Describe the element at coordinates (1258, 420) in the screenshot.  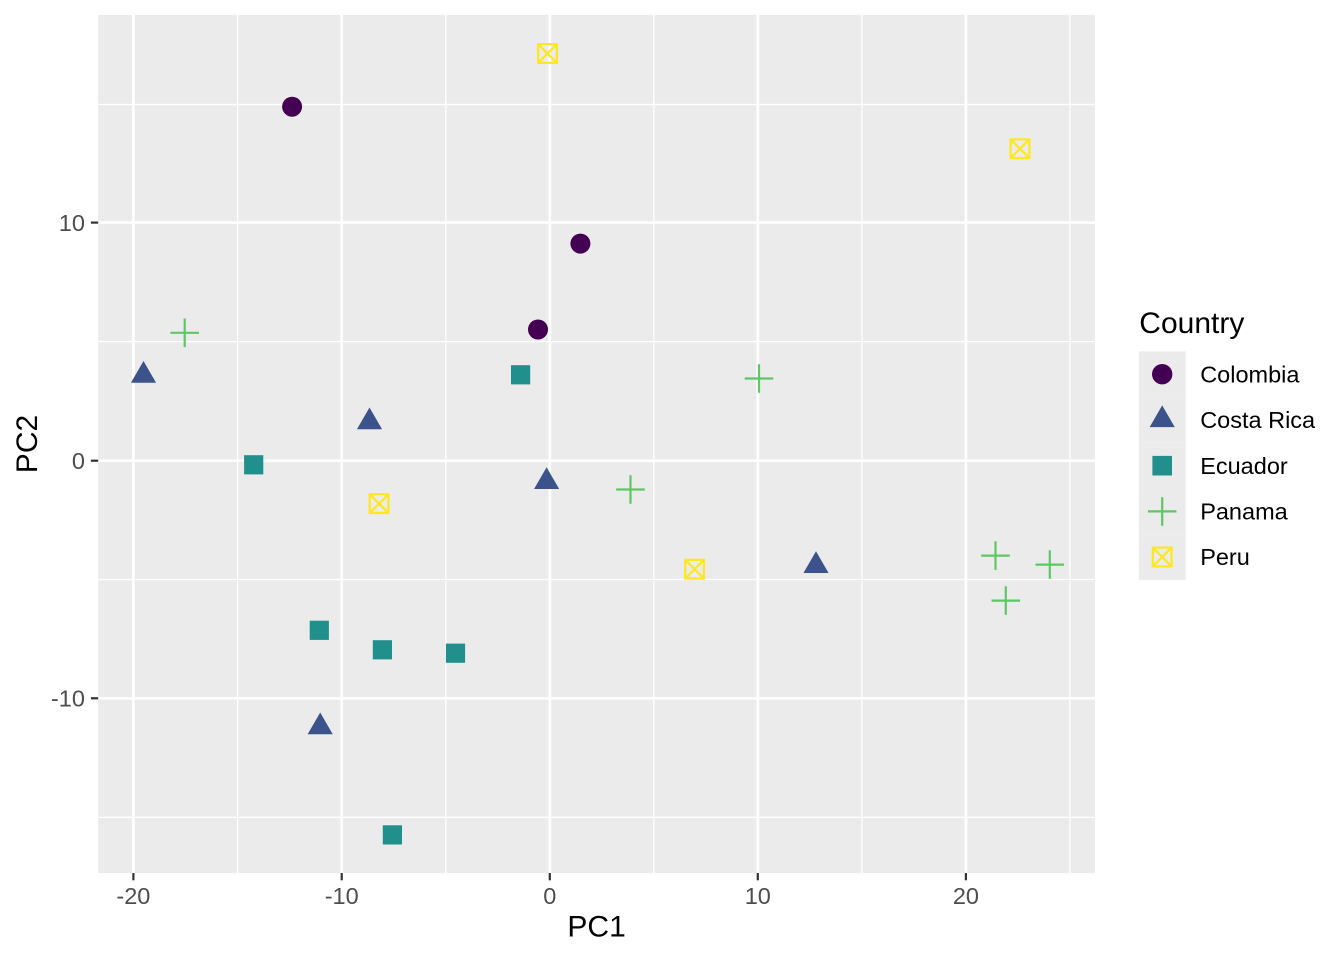
I see `svg-text: Costa Rica` at that location.